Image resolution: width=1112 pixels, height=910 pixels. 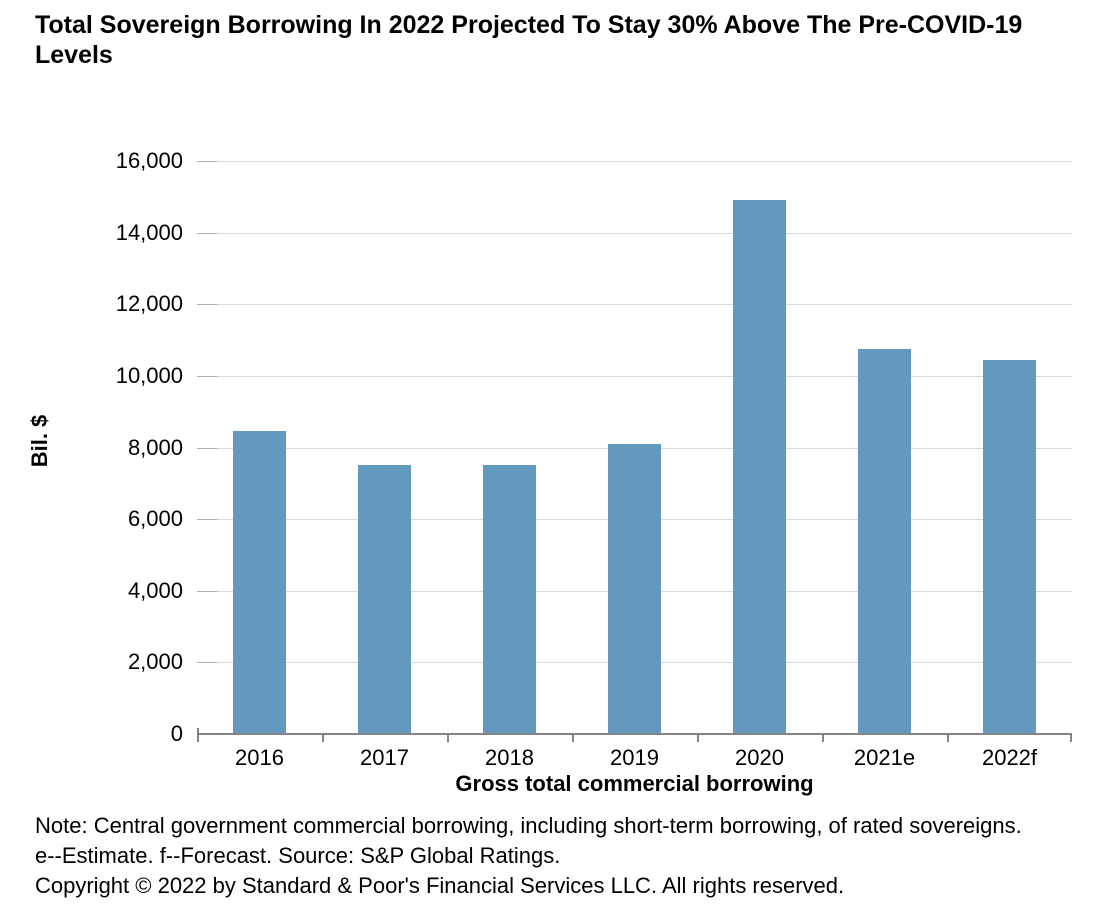 I want to click on x-tick-label-2020: 2020, so click(x=759, y=757).